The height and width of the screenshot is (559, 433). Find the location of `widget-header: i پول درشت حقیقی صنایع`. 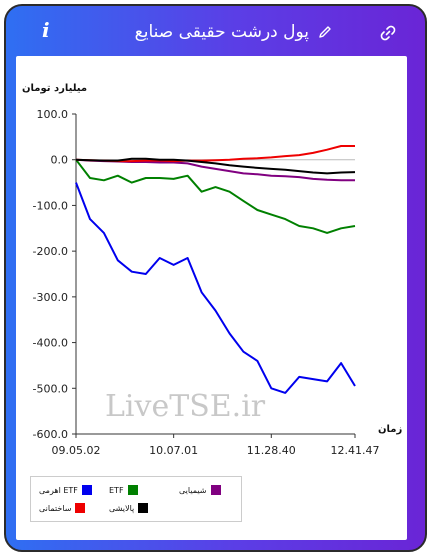

widget-header: i پول درشت حقیقی صنایع is located at coordinates (215, 33).